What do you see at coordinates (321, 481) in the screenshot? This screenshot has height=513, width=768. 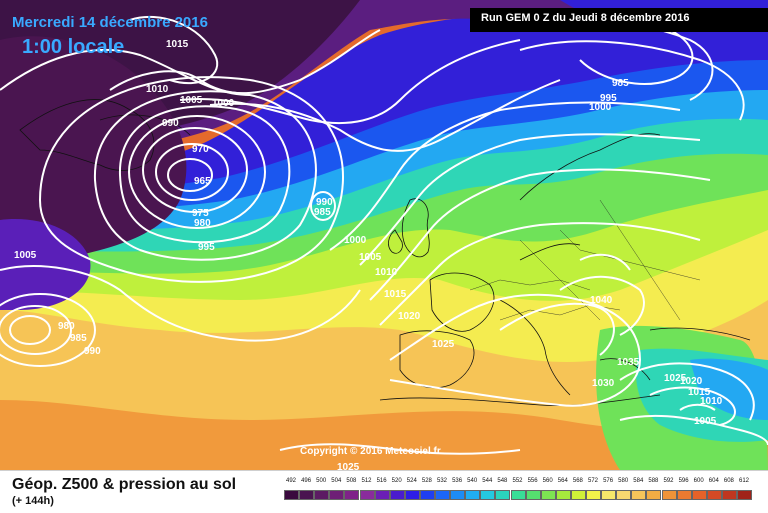 I see `scale-label: 500` at bounding box center [321, 481].